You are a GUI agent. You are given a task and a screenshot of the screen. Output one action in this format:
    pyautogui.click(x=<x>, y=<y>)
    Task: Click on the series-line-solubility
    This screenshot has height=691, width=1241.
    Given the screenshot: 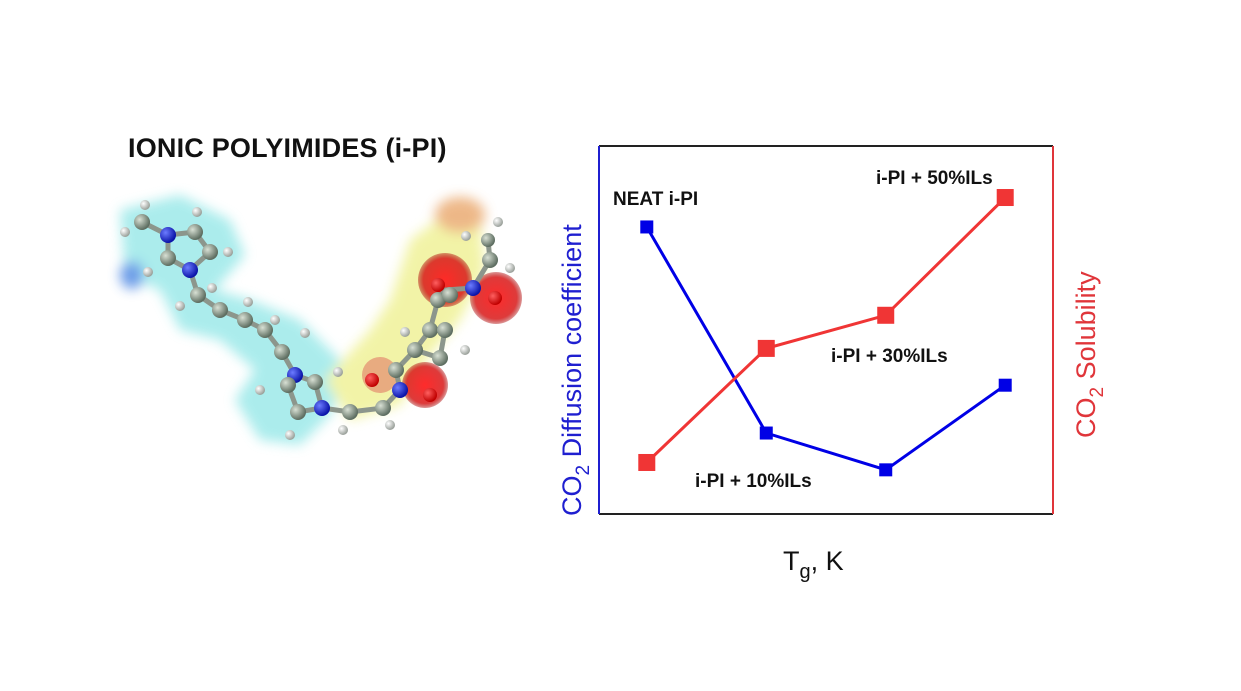 What is the action you would take?
    pyautogui.click(x=826, y=330)
    